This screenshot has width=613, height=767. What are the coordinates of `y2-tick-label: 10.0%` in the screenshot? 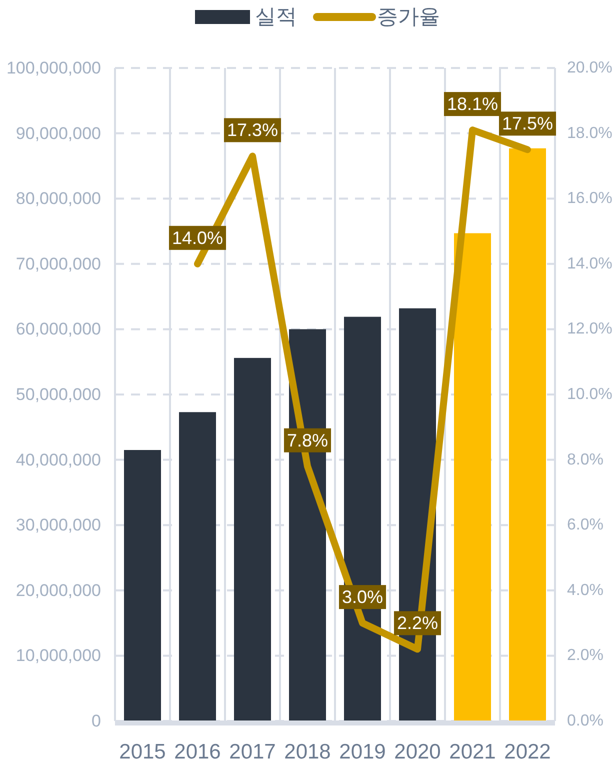 It's located at (589, 394).